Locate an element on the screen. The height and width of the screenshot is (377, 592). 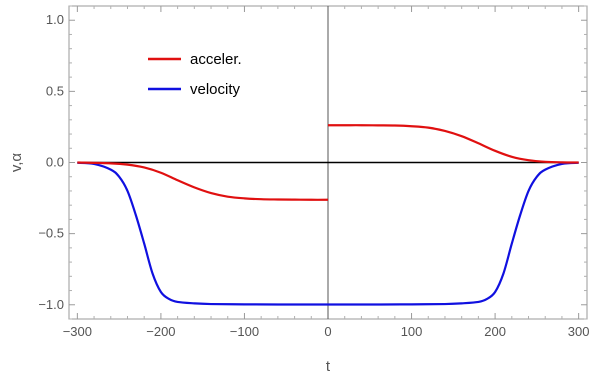
x-axis-label: t is located at coordinates (328, 366).